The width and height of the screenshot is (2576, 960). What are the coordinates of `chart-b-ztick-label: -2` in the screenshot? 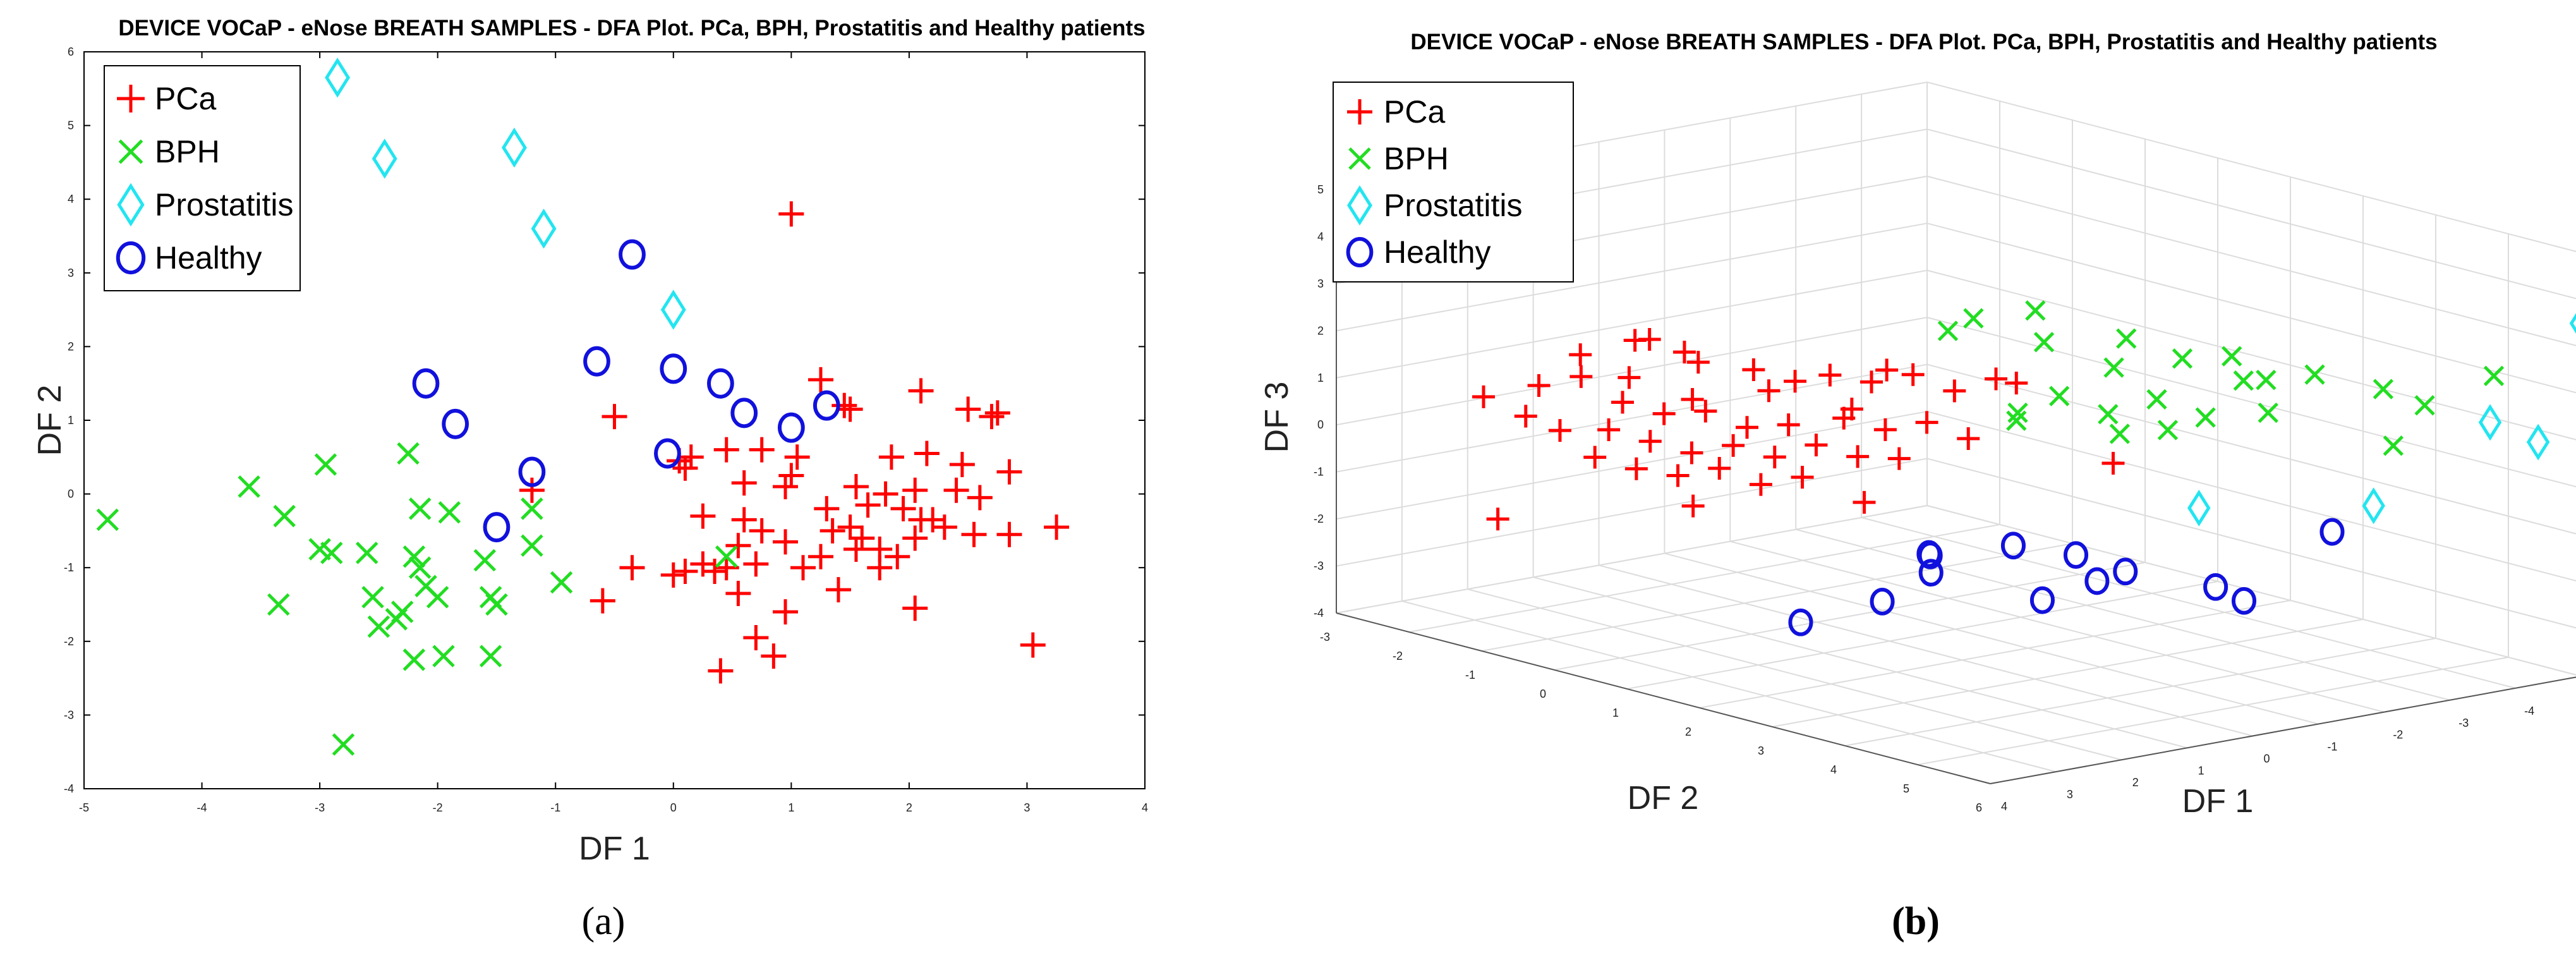 It's located at (1319, 519).